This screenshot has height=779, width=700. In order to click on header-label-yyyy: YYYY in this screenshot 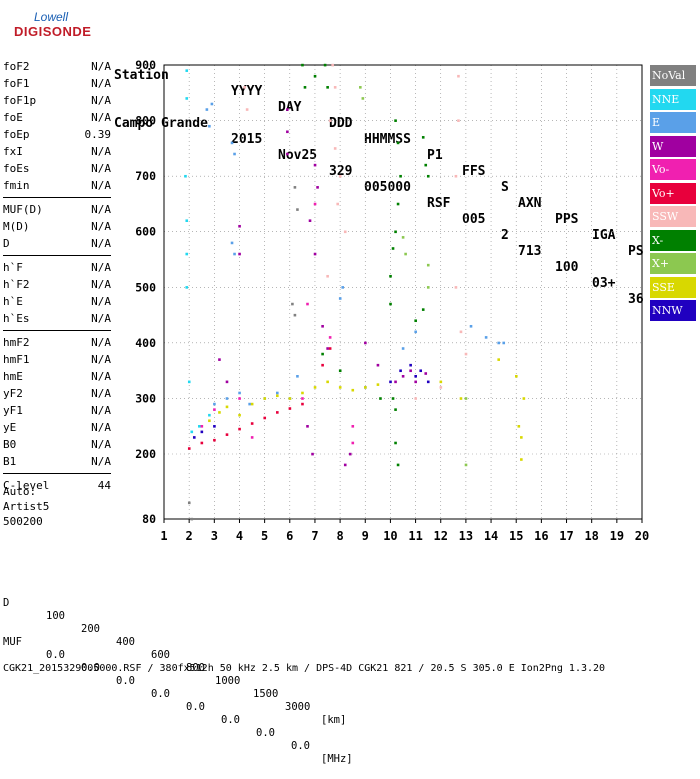, I will do `click(247, 91)`.